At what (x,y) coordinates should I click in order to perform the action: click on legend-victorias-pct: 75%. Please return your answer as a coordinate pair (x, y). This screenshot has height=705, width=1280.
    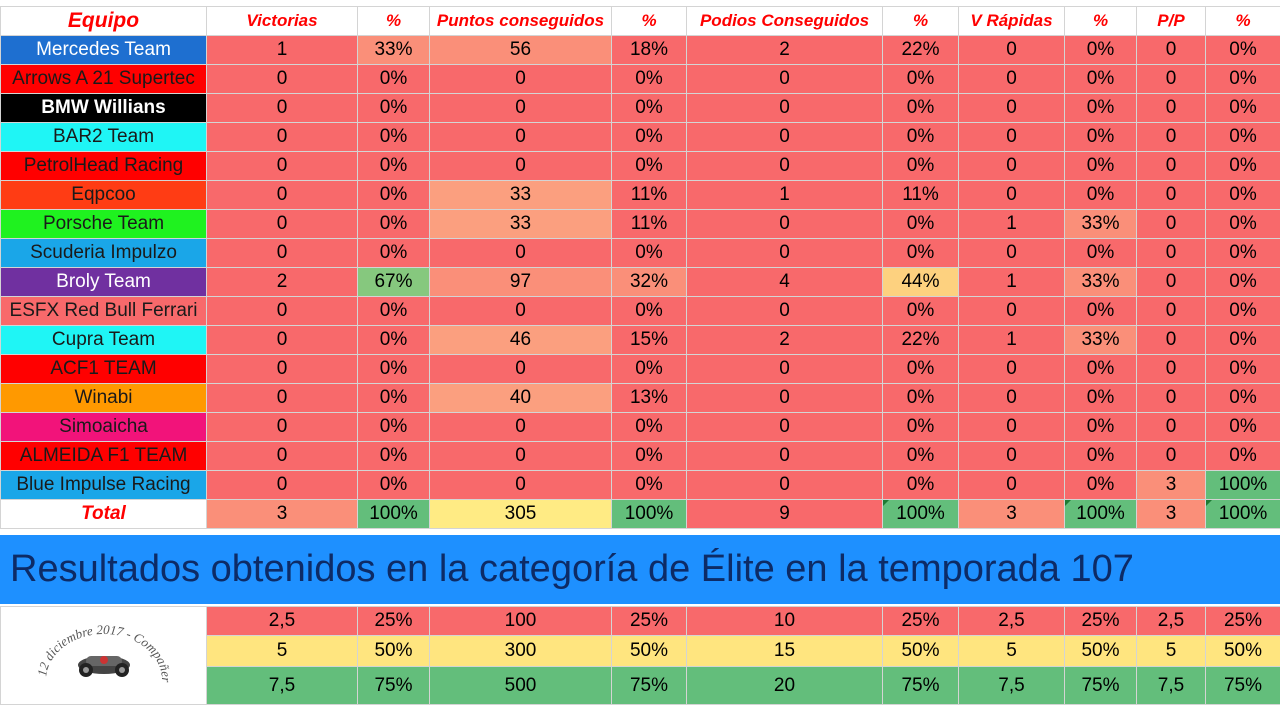
    Looking at the image, I should click on (394, 686).